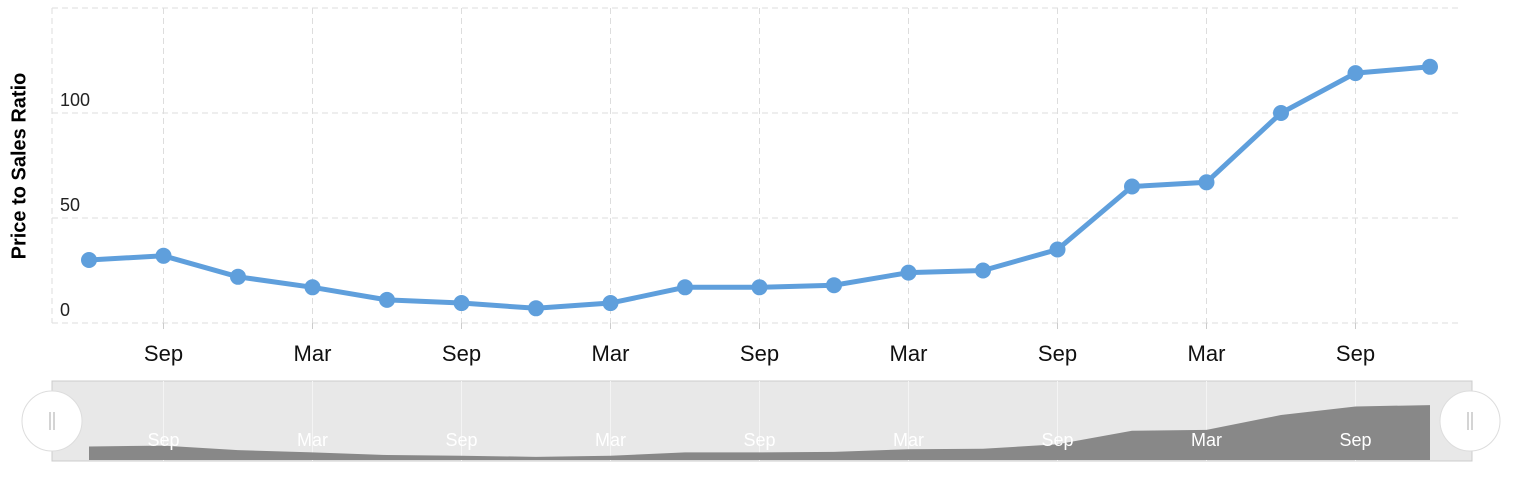 The height and width of the screenshot is (496, 1514). I want to click on navigator: Sep Mar Sep Mar Sep Mar Sep Mar Sep, so click(759, 421).